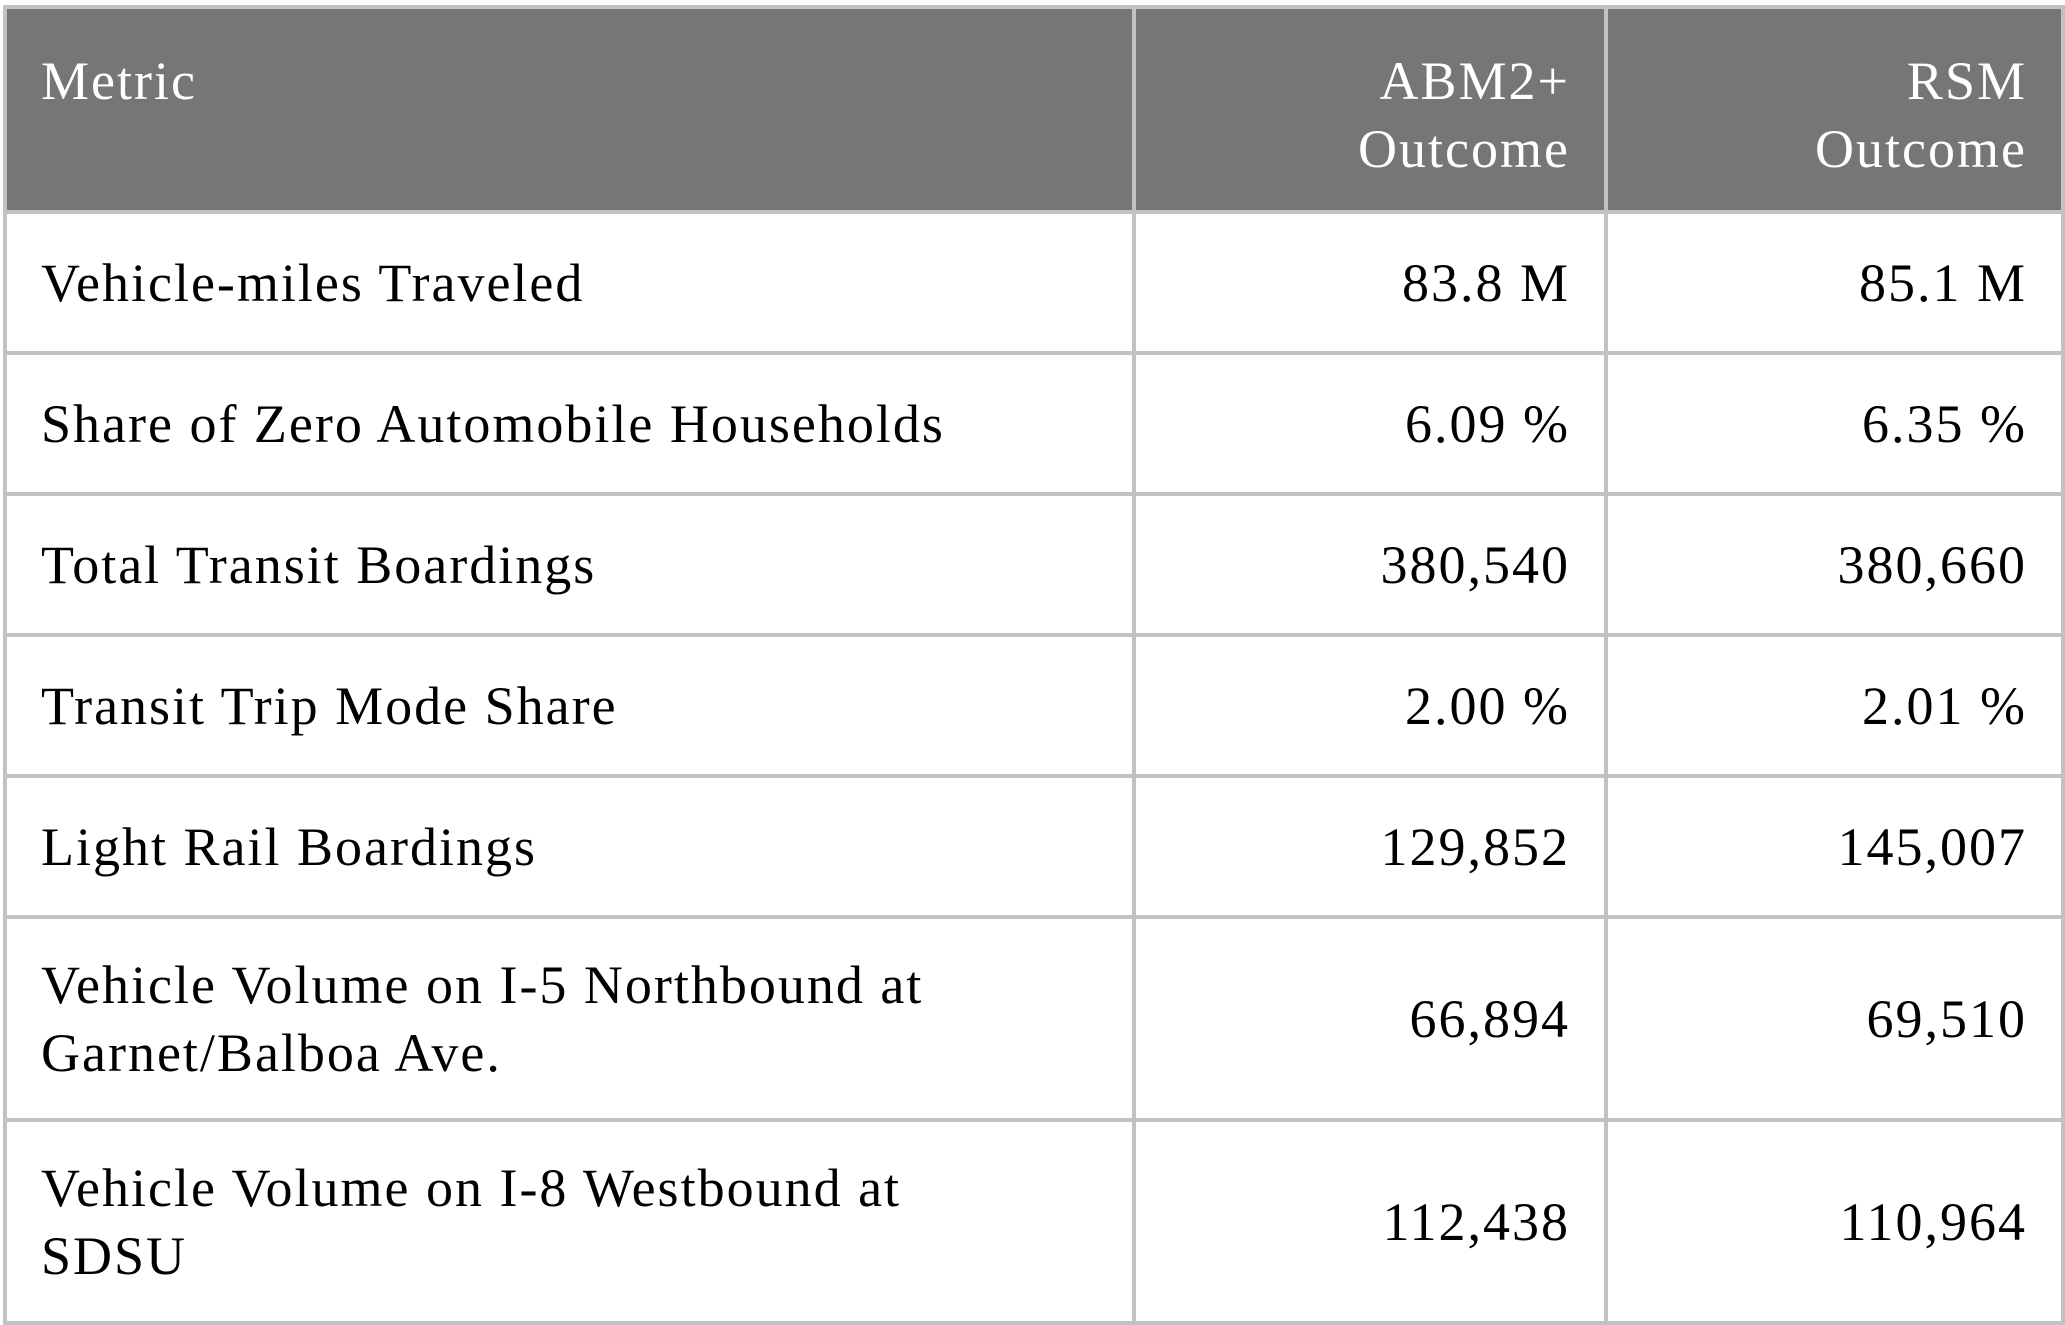 The image size is (2065, 1325). I want to click on abm-value-cell: 112,438, so click(1370, 1221).